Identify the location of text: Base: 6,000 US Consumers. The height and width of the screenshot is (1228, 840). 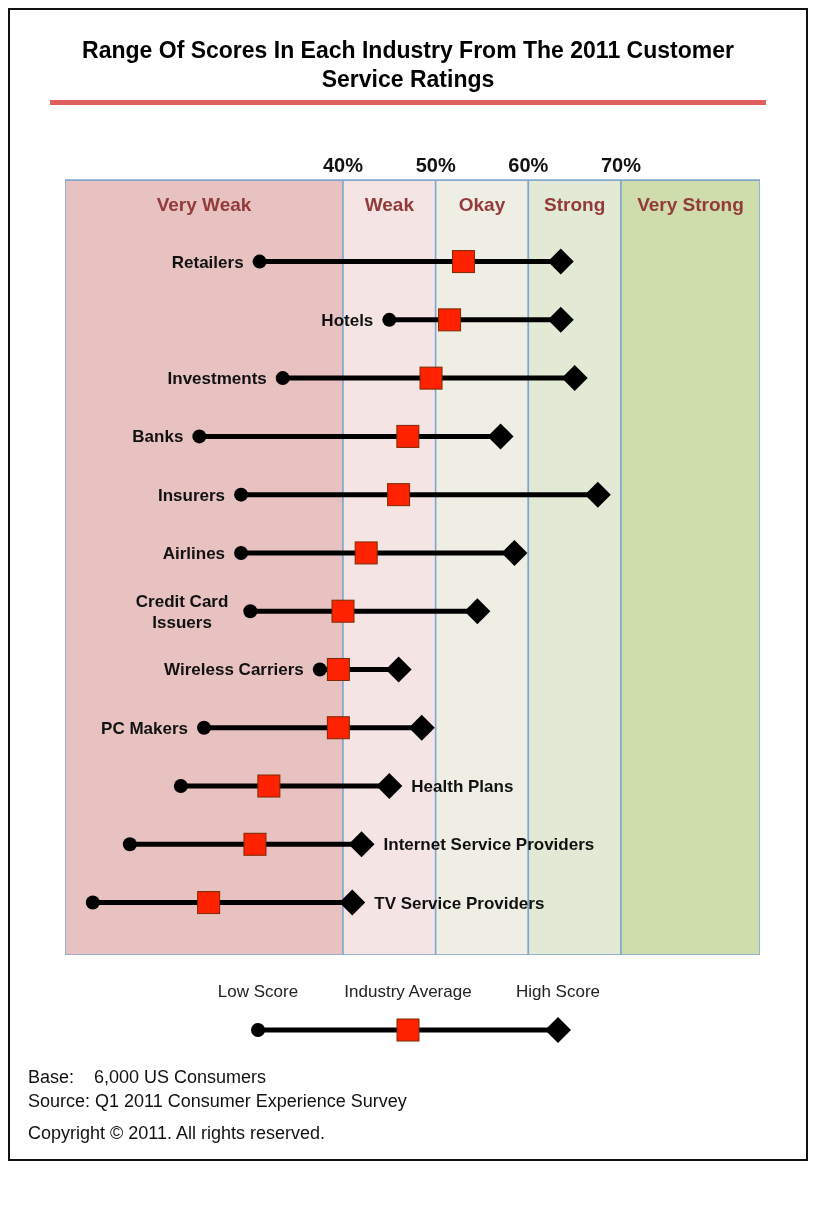
(148, 1077).